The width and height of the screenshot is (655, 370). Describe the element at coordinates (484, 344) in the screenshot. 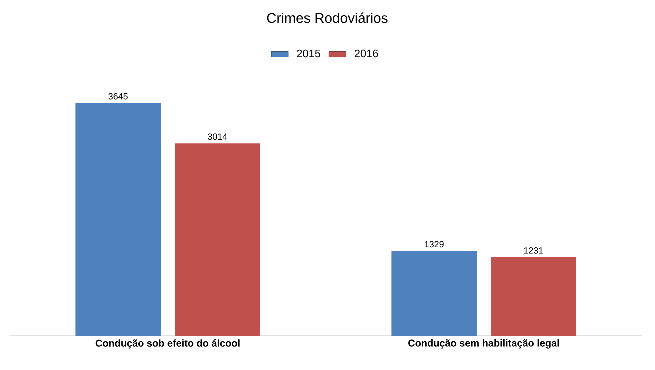

I see `x-tick-label: Condução sem habilitação legal` at that location.